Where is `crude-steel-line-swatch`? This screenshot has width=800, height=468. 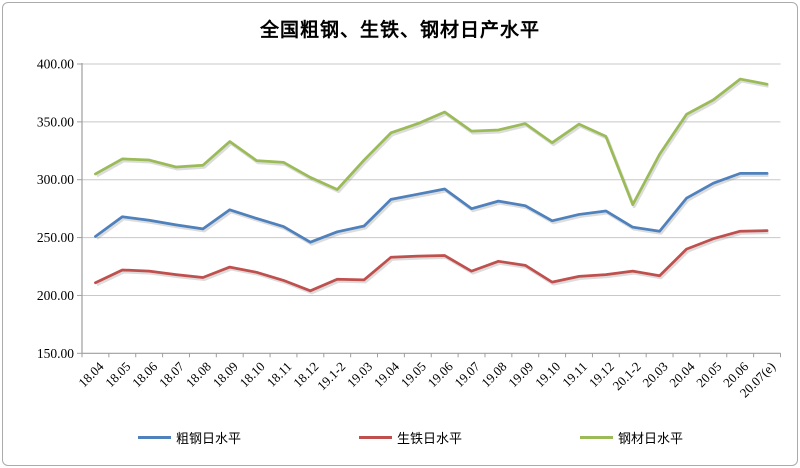
crude-steel-line-swatch is located at coordinates (154, 437).